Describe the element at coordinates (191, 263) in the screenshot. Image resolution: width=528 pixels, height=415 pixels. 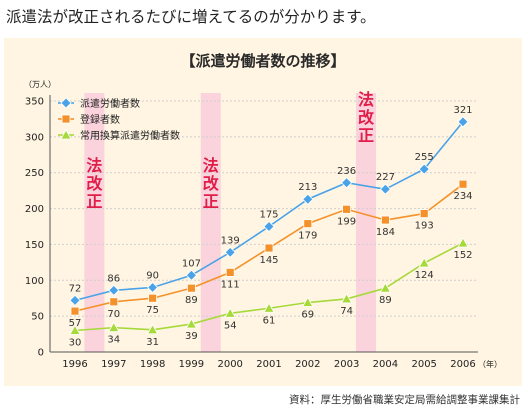
I see `data-label: 107` at that location.